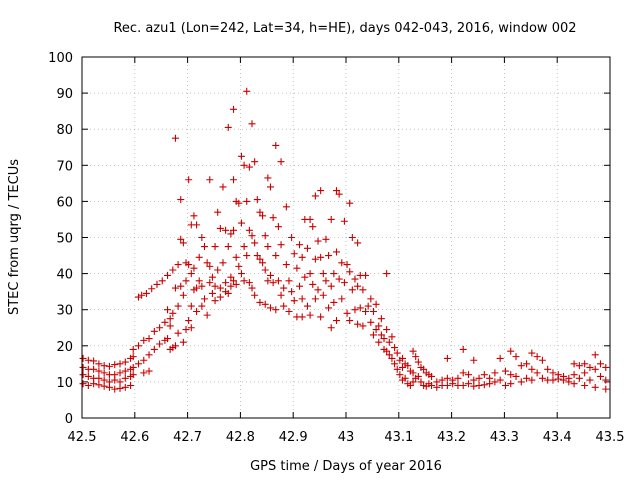  What do you see at coordinates (82, 437) in the screenshot?
I see `x-tick-label: 42.5` at bounding box center [82, 437].